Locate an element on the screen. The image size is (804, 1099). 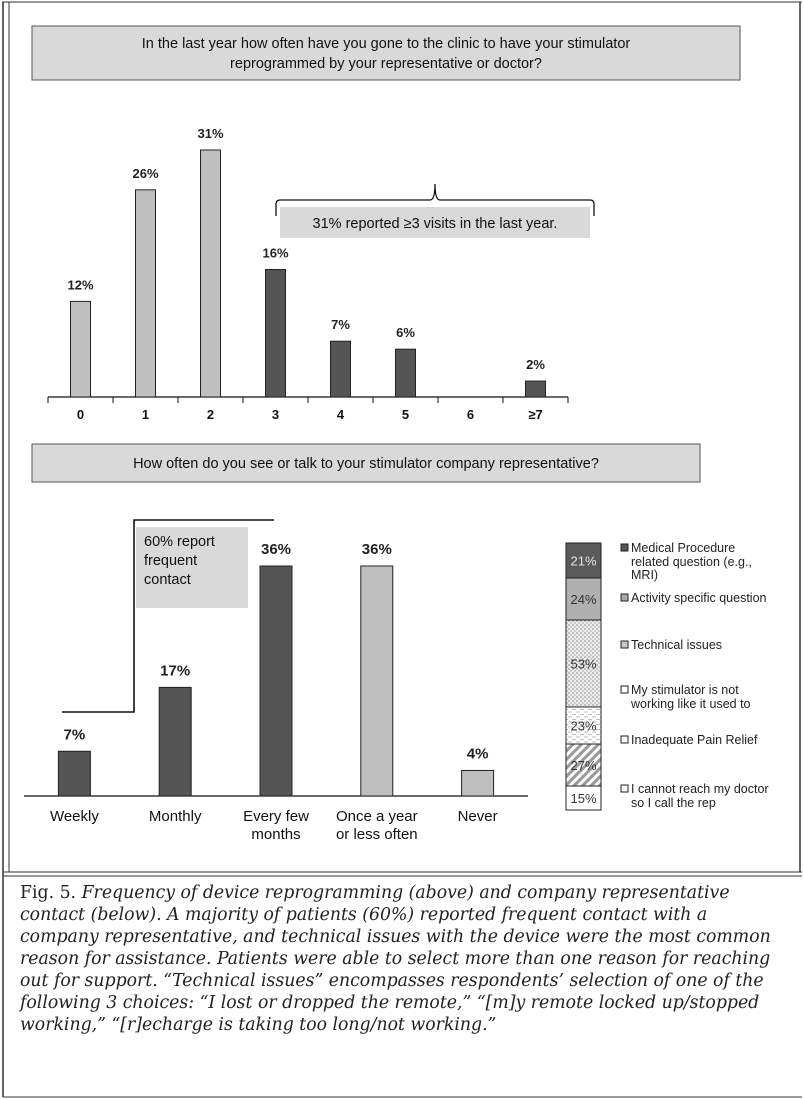
top-tick-label: 1 is located at coordinates (145, 414).